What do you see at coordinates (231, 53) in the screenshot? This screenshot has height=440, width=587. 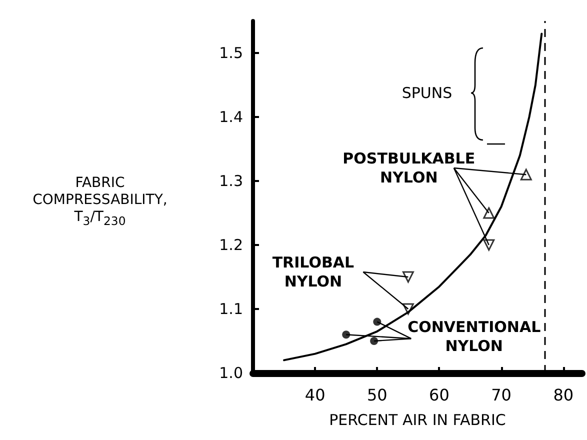 I see `y-tick-label: 1.5` at bounding box center [231, 53].